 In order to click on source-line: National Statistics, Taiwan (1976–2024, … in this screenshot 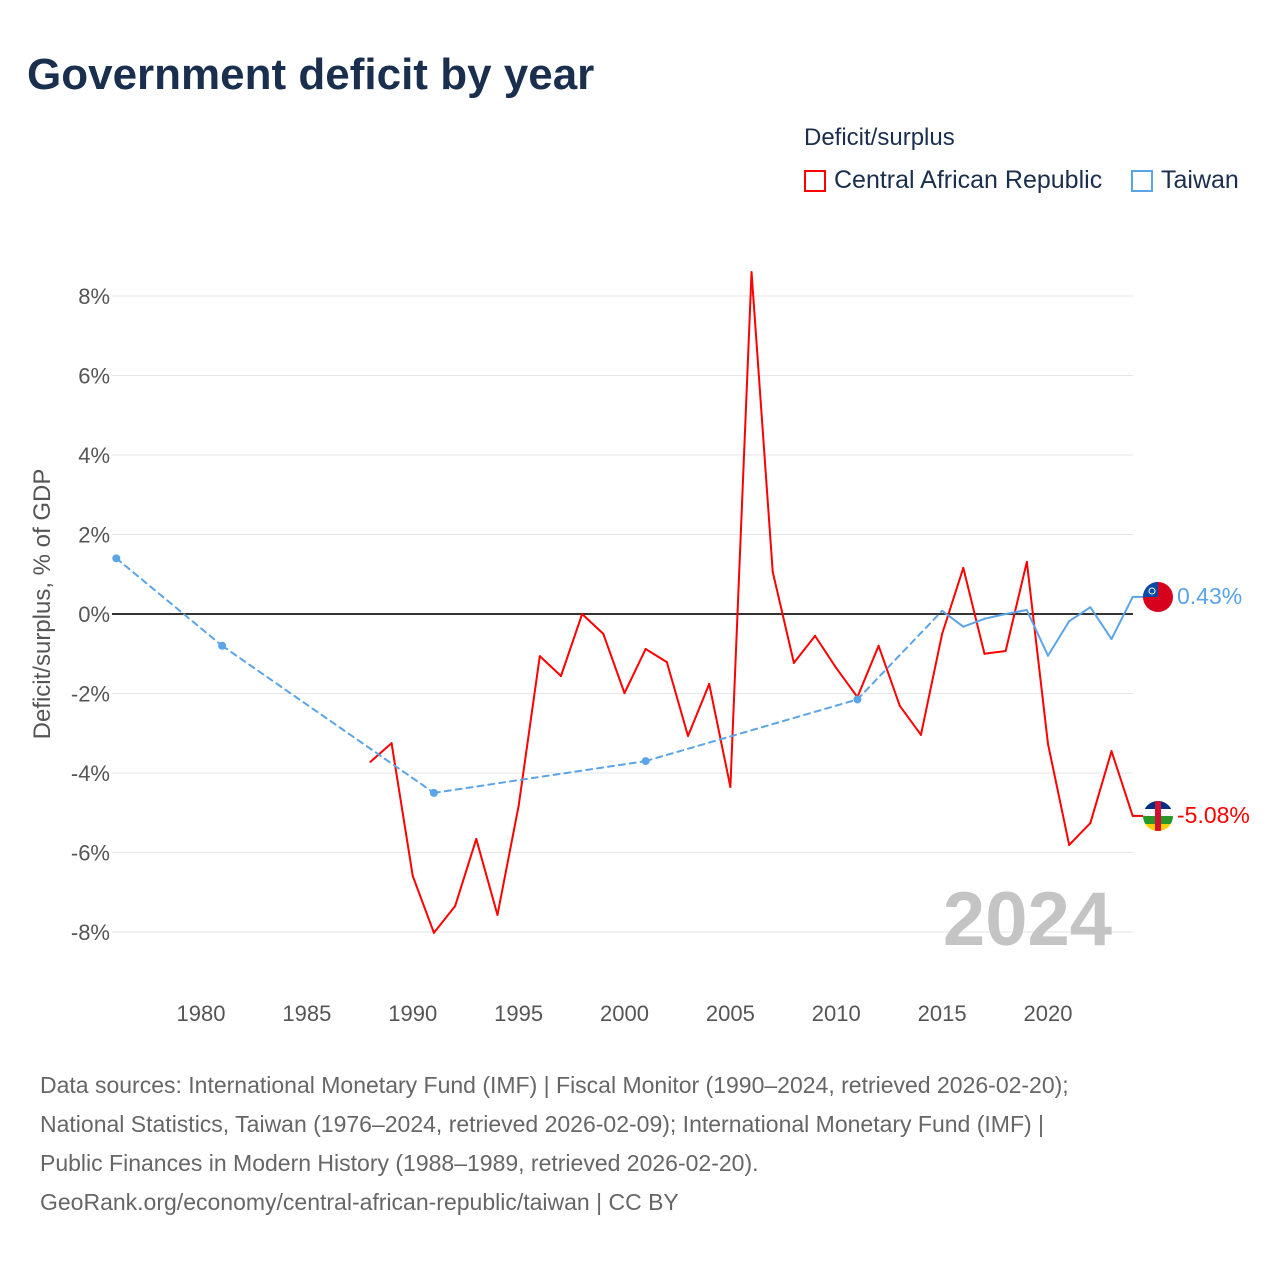, I will do `click(542, 1124)`.